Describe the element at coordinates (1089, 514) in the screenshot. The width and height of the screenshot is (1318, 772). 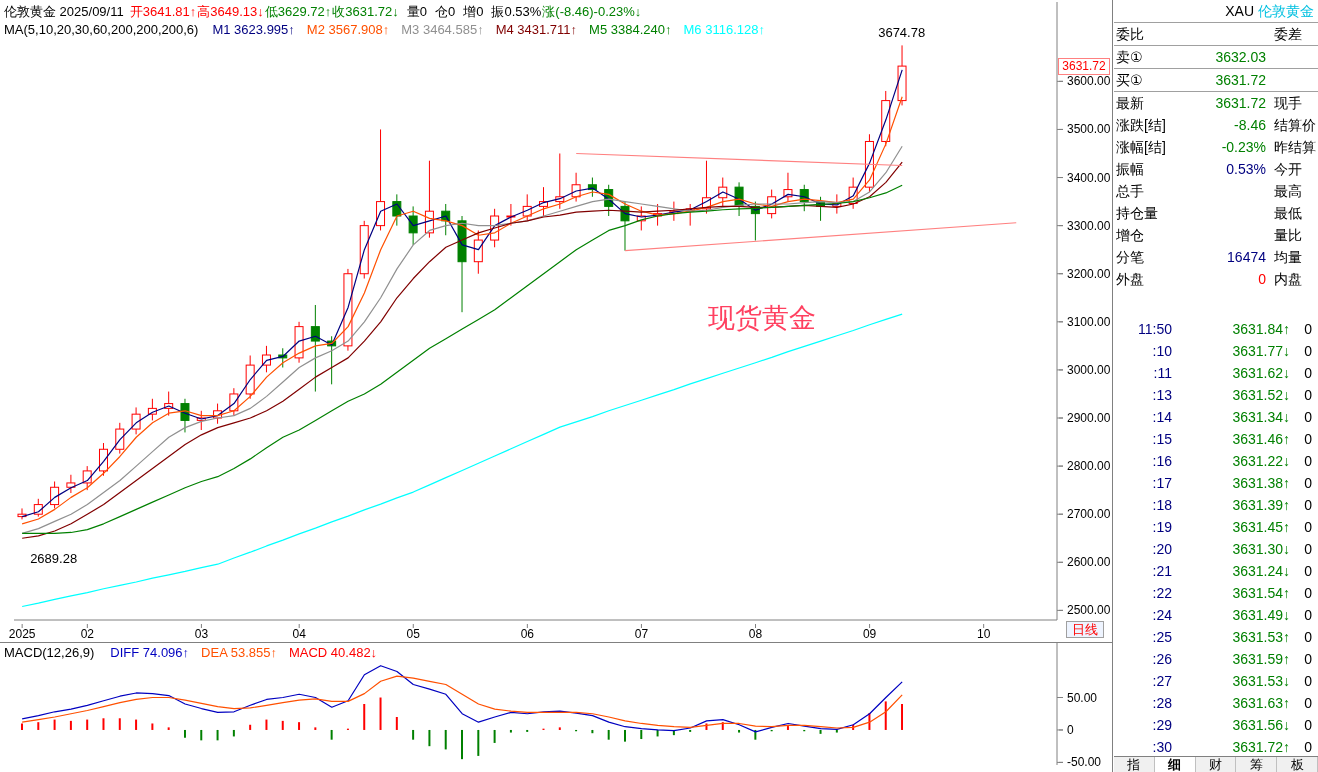
I see `y-tick-label: 2700.00` at that location.